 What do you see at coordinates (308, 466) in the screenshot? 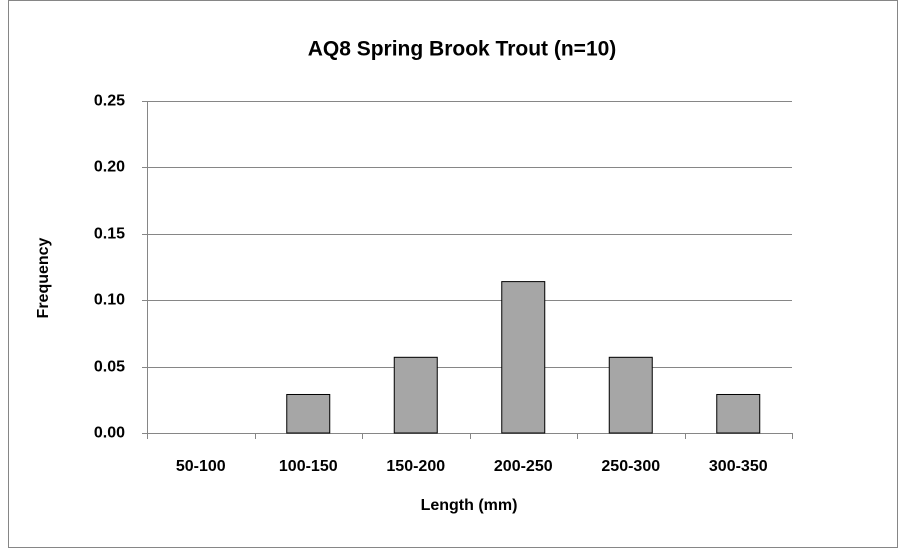
I see `x-tick-label: 100-150` at bounding box center [308, 466].